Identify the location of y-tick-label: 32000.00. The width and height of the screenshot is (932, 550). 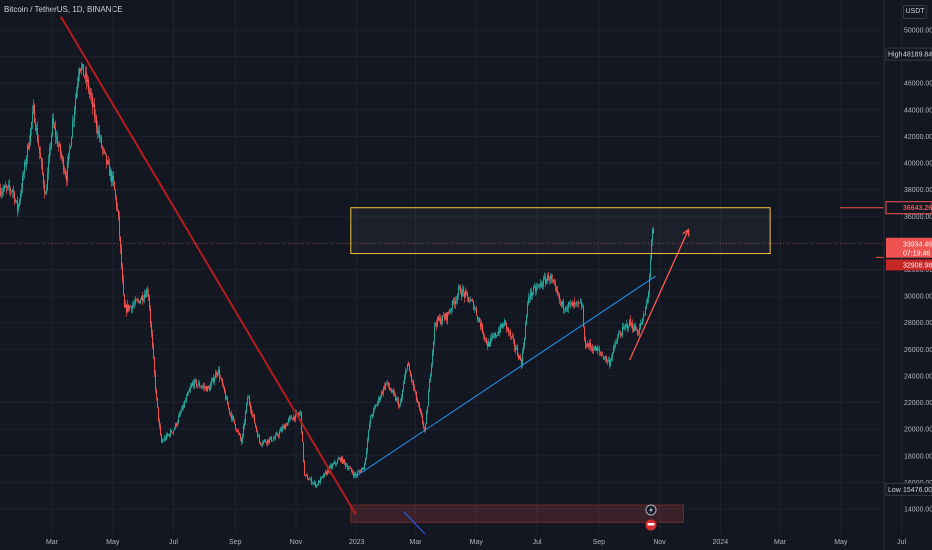
(918, 270).